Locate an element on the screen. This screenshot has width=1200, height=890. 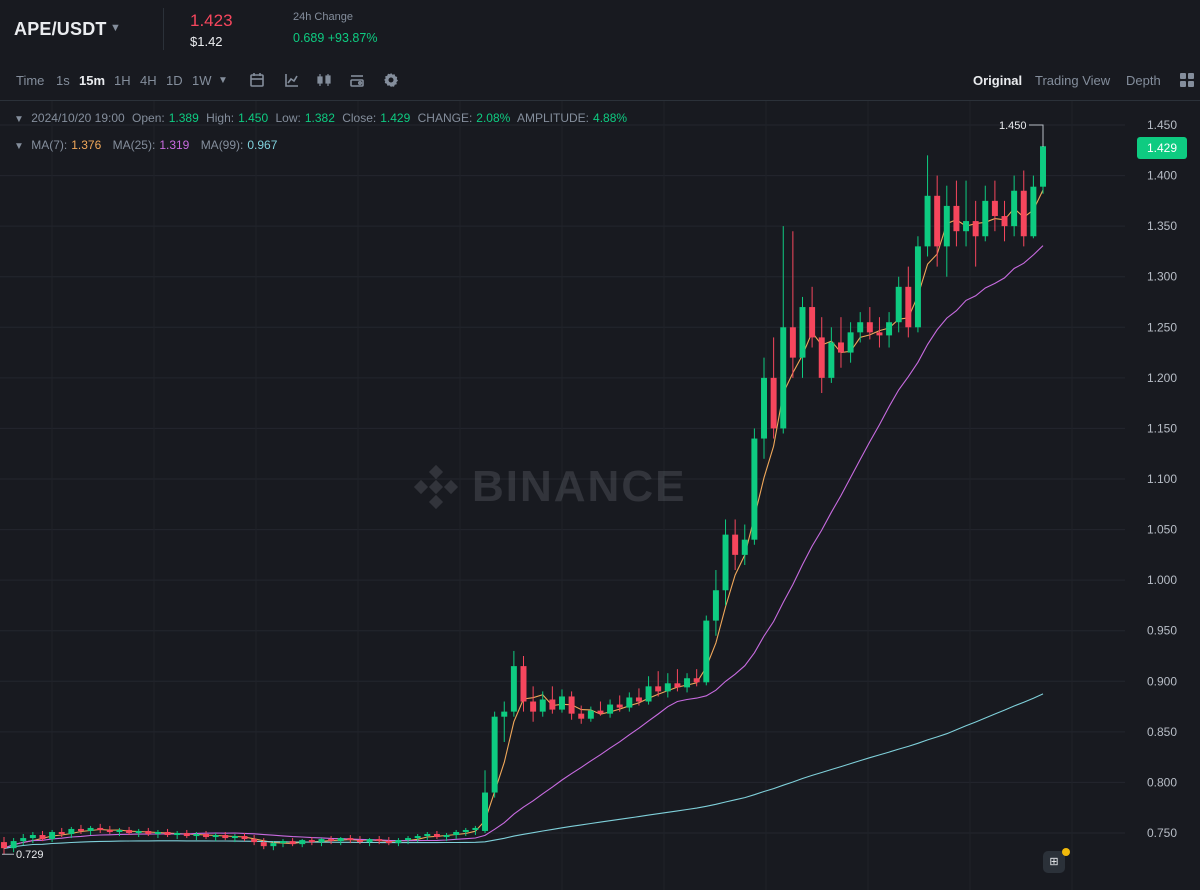
binance-logo-icon is located at coordinates (436, 487).